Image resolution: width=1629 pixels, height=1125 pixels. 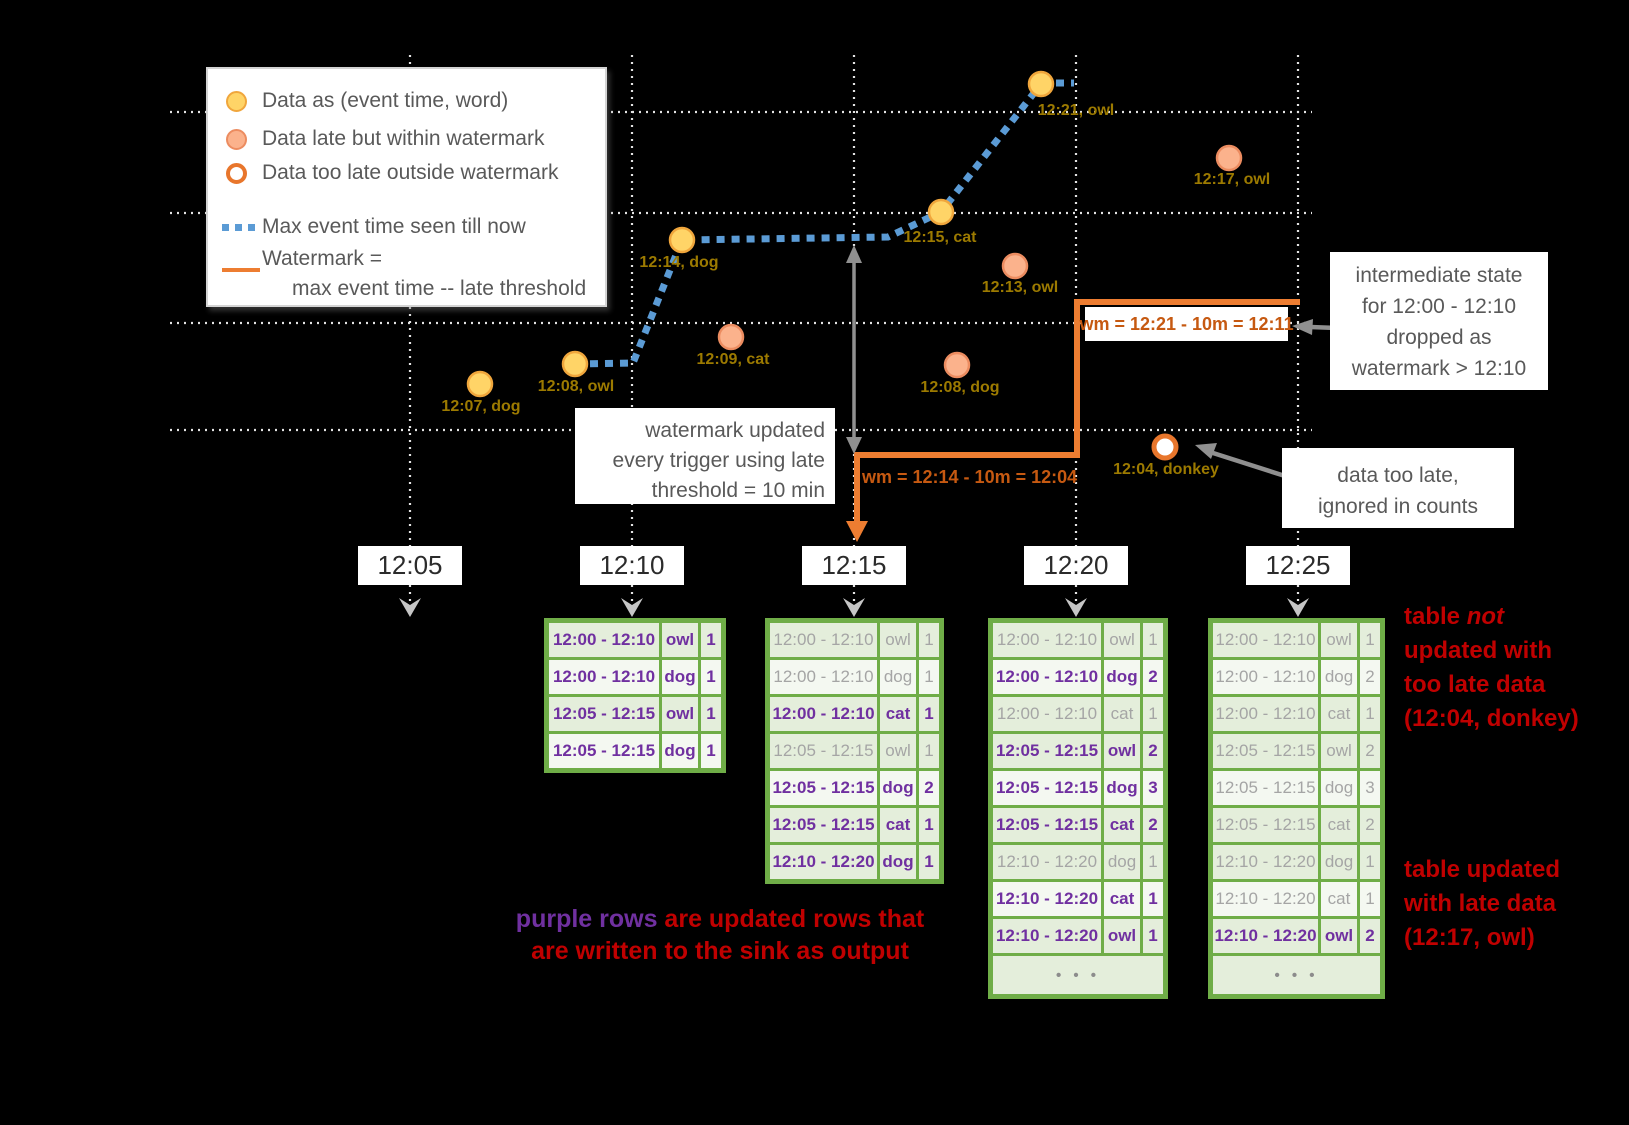 I want to click on note-line: with late data, so click(x=1480, y=903).